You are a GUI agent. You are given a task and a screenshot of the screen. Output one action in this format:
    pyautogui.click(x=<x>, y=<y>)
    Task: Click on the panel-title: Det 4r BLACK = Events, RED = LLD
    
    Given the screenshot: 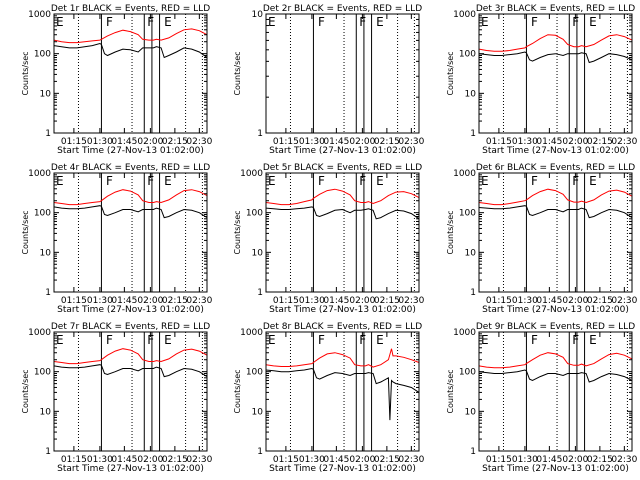 What is the action you would take?
    pyautogui.click(x=130, y=168)
    